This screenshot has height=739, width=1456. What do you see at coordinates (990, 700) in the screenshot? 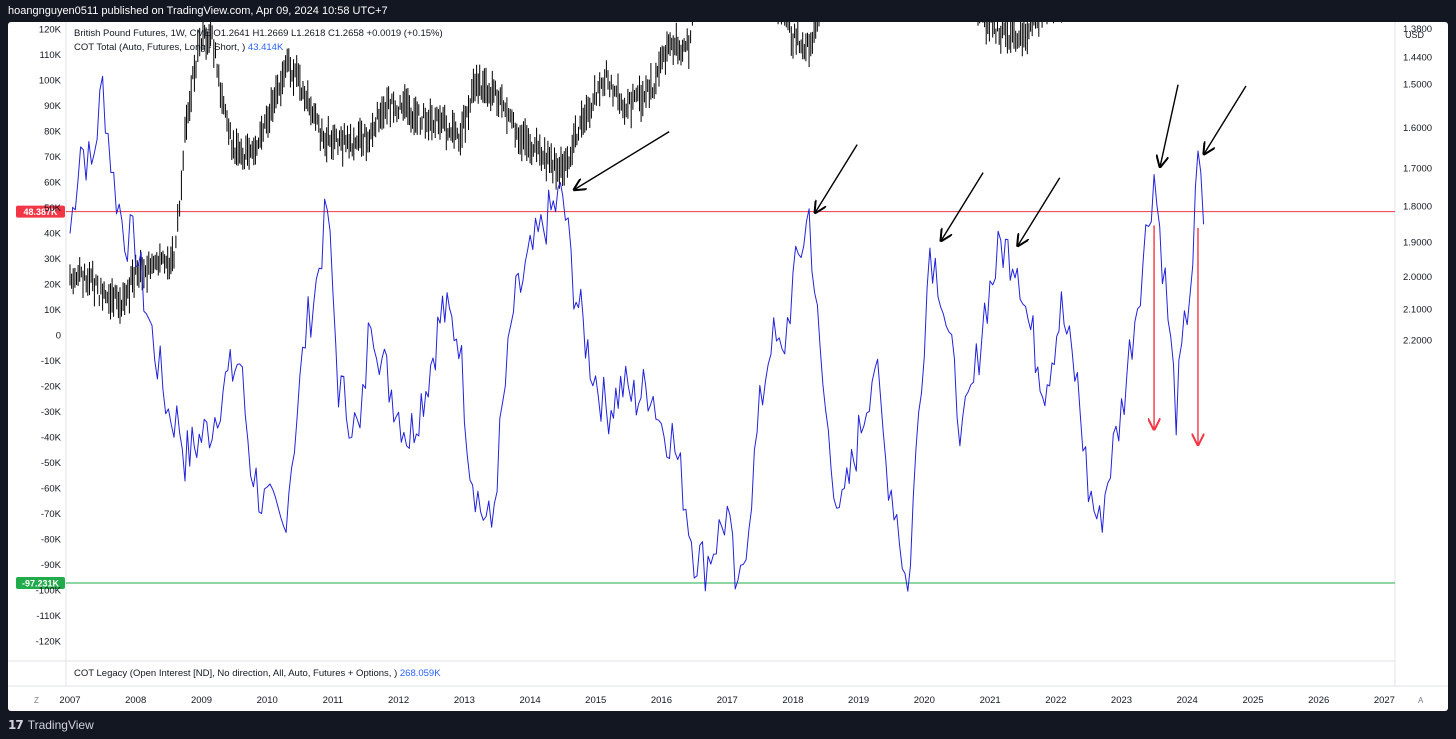
I see `x-tick-label: 2021` at bounding box center [990, 700].